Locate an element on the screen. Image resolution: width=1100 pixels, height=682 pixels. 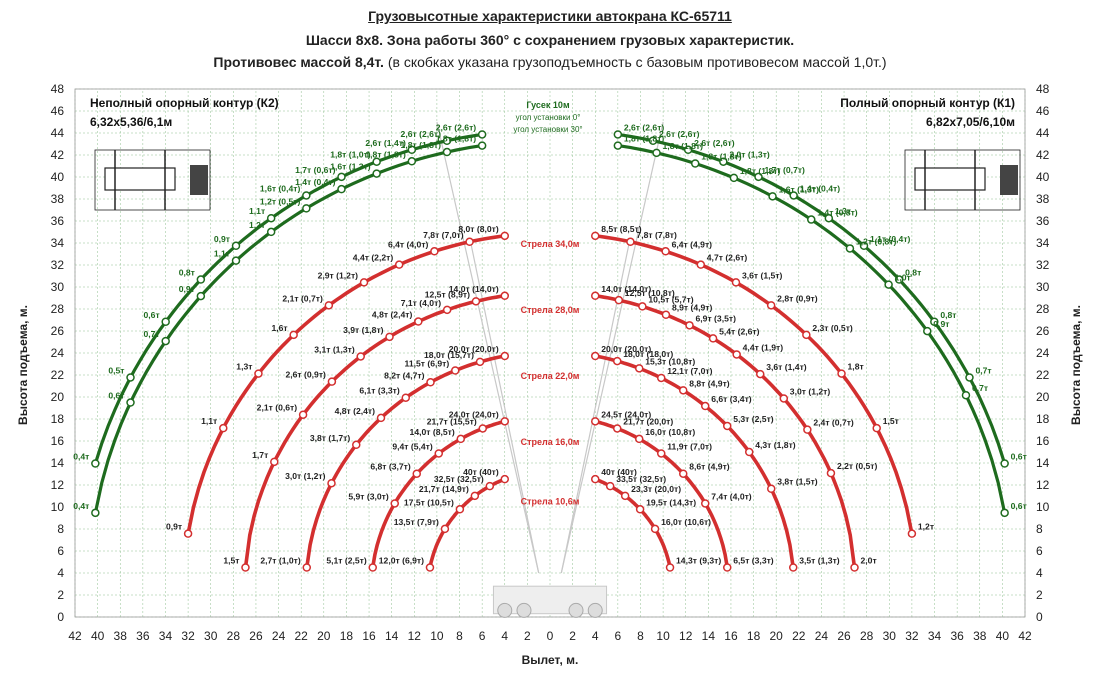
data-label: 3,6т (1,4т) is located at coordinates (786, 367).